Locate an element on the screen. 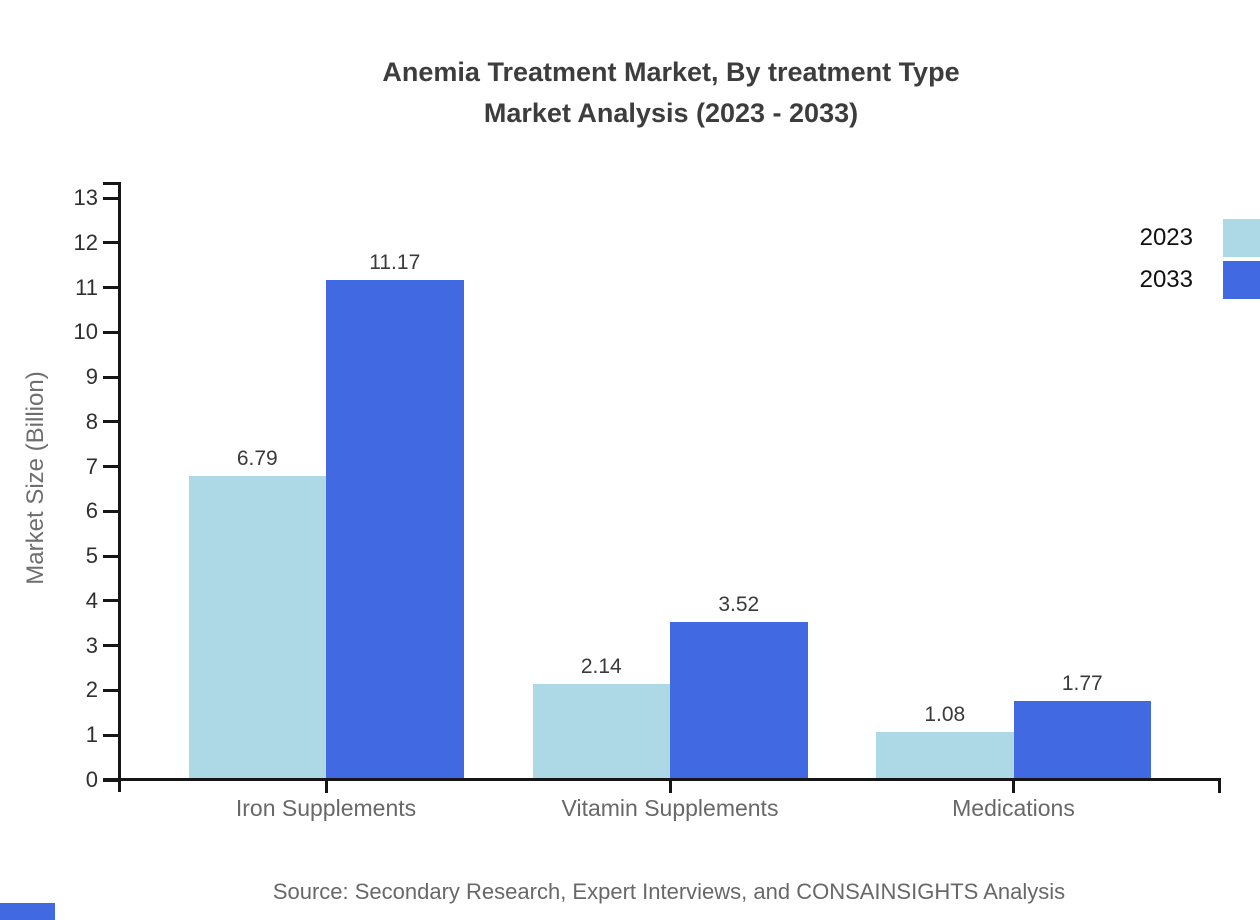 The image size is (1260, 920). value-label: 3.52 is located at coordinates (739, 605).